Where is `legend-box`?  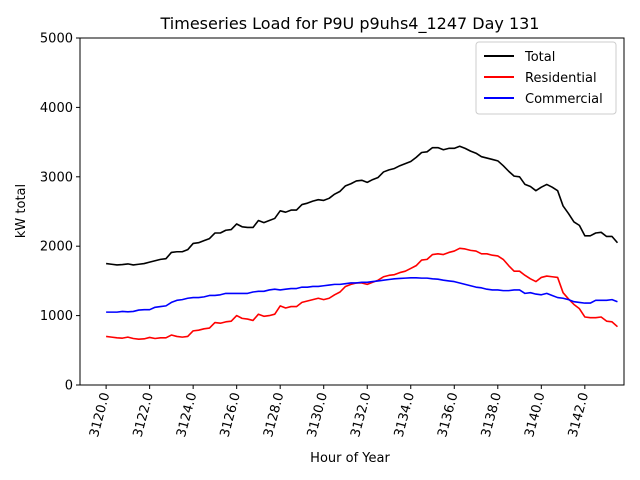
legend-box is located at coordinates (546, 78).